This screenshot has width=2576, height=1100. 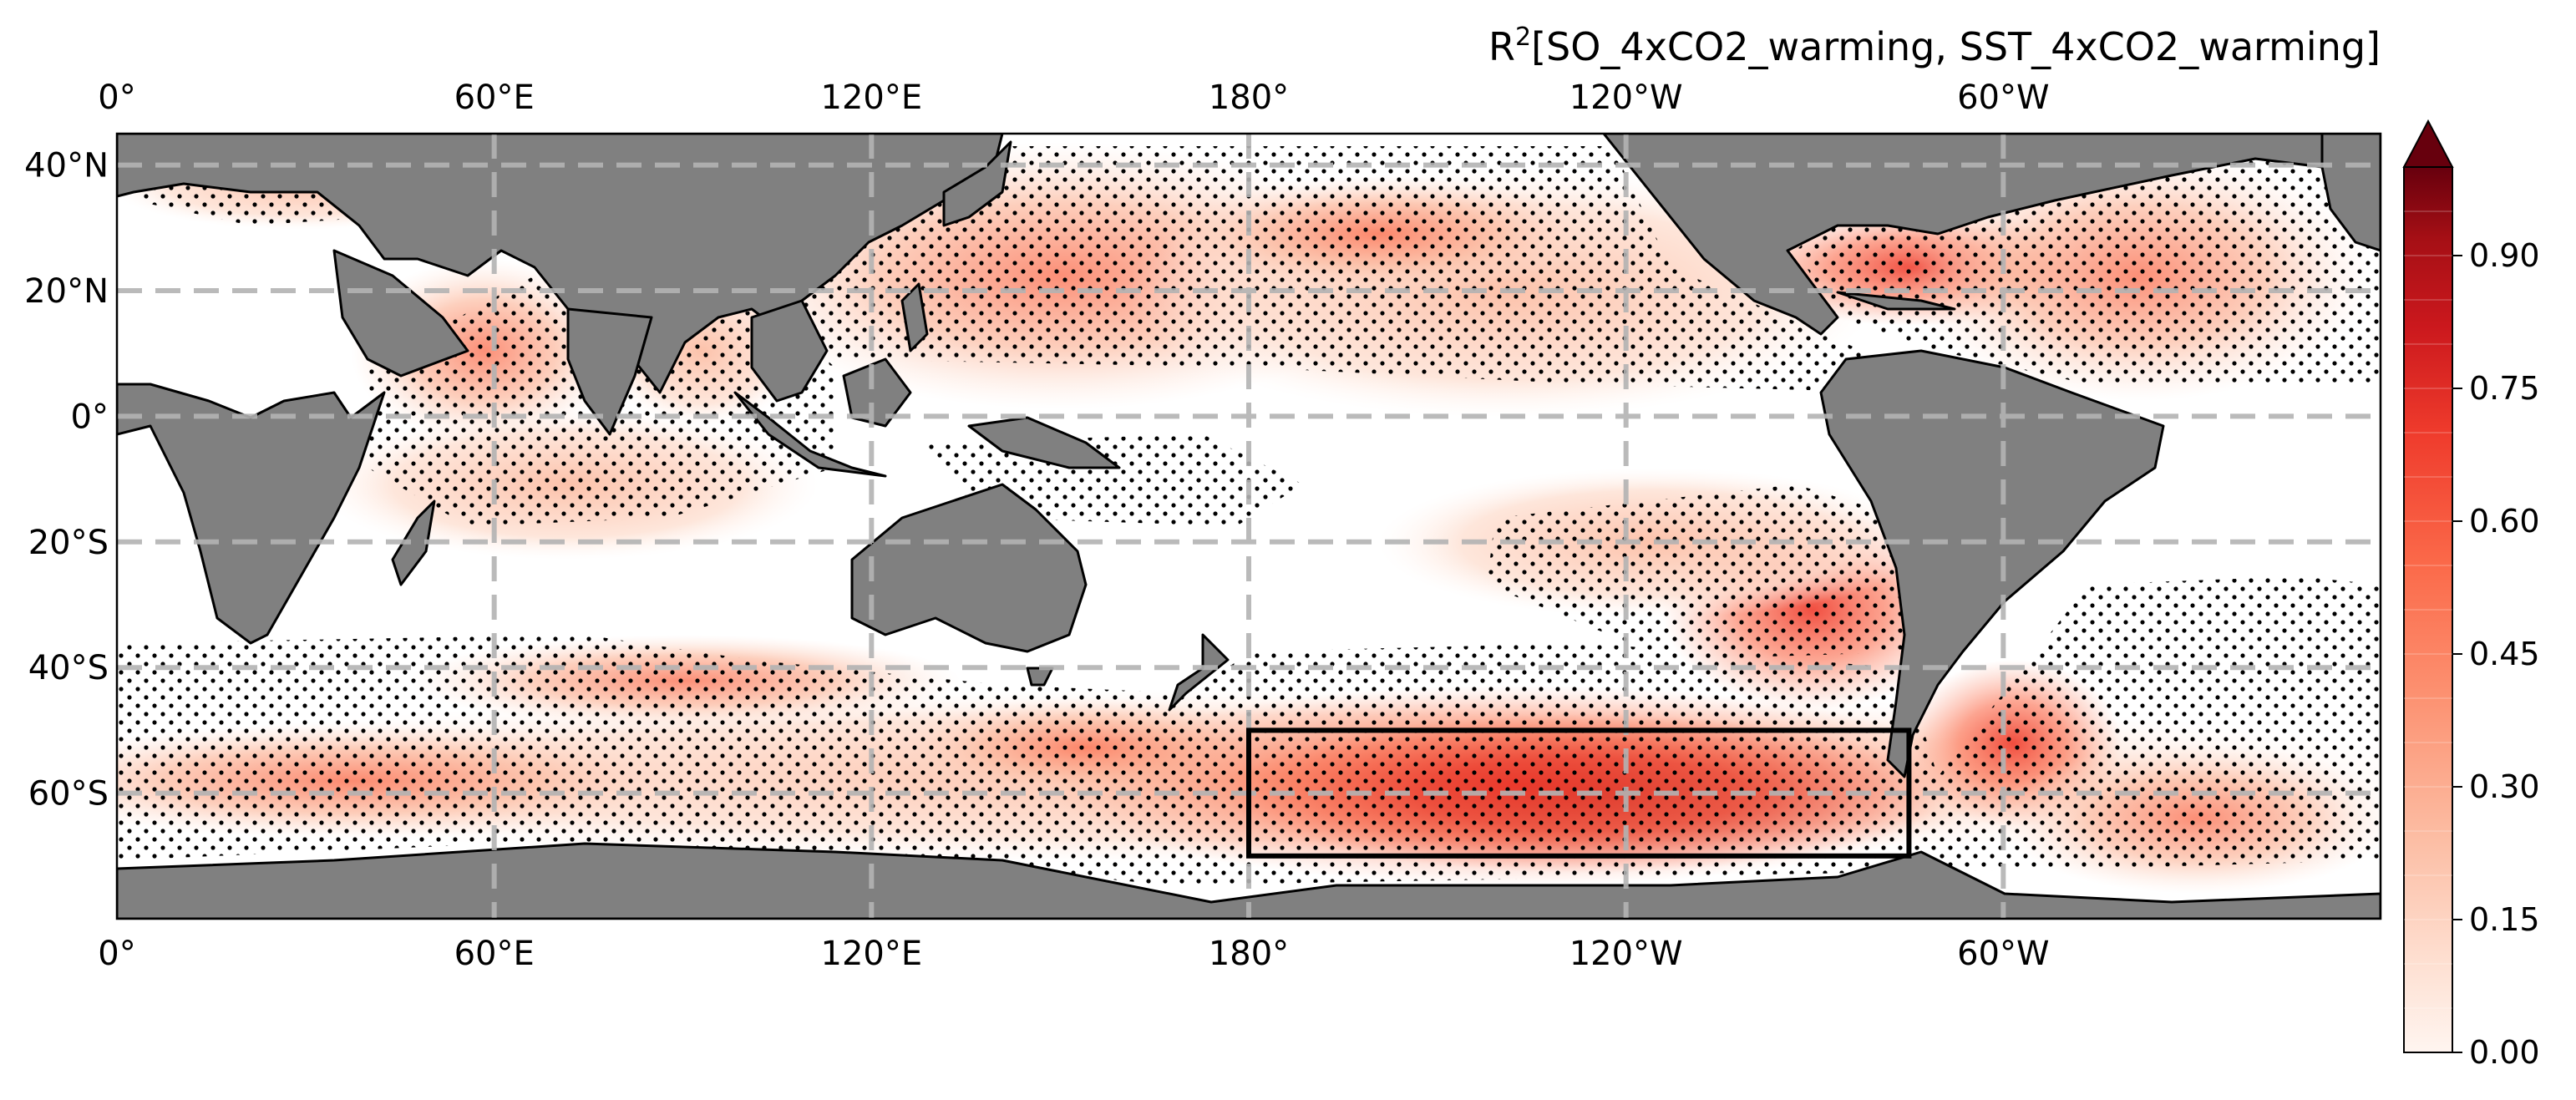 I want to click on colorbar-levels, so click(x=2428, y=609).